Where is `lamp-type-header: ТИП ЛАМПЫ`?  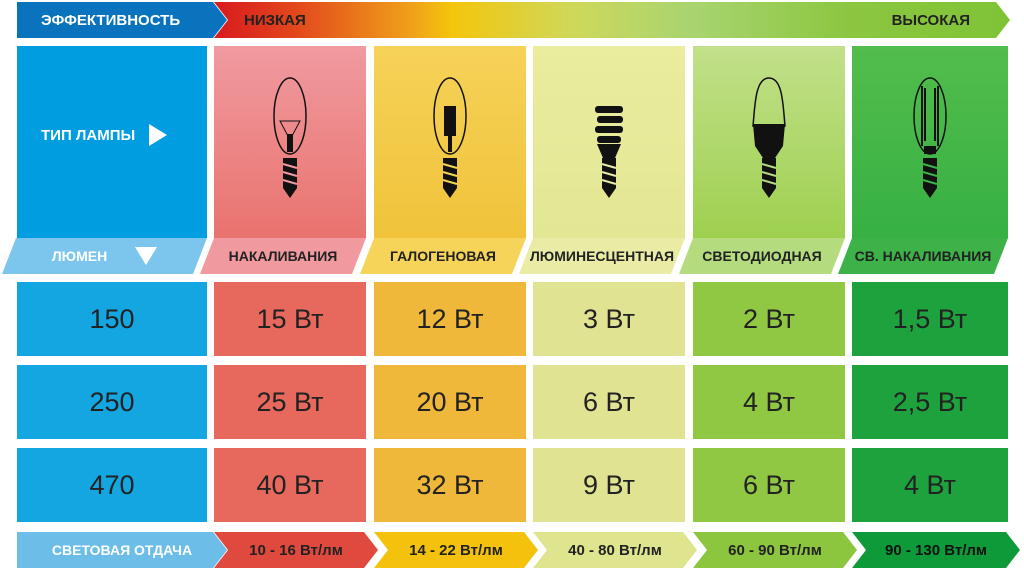 lamp-type-header: ТИП ЛАМПЫ is located at coordinates (112, 142).